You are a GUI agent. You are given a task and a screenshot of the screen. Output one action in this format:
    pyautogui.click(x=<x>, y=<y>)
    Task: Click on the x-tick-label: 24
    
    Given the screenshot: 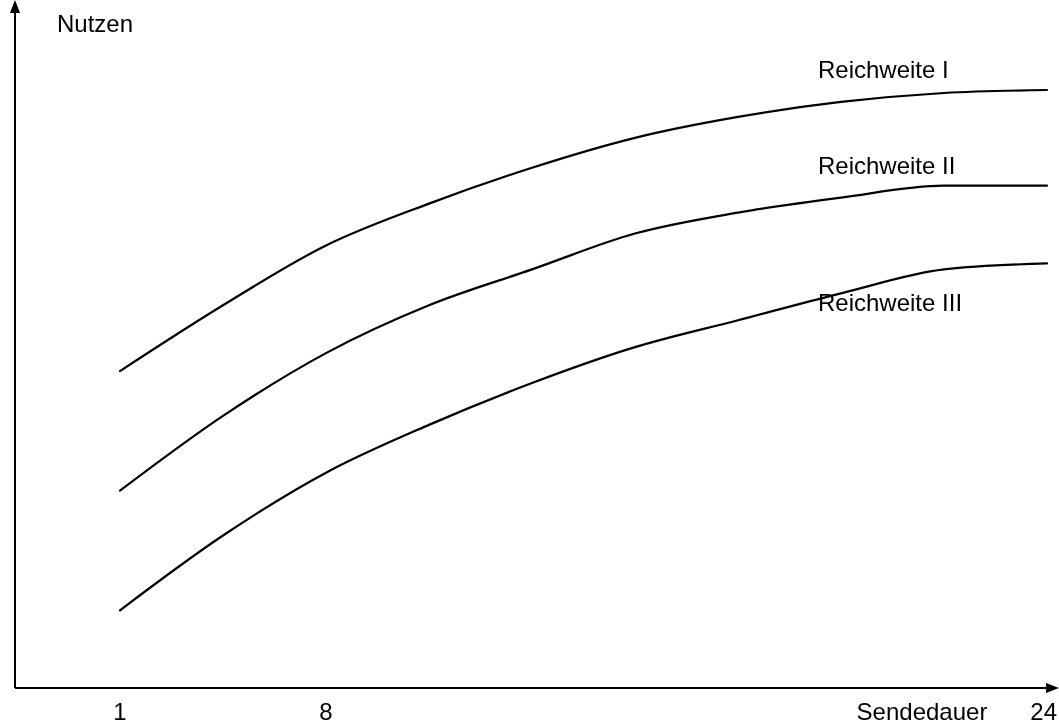 What is the action you would take?
    pyautogui.click(x=1043, y=711)
    